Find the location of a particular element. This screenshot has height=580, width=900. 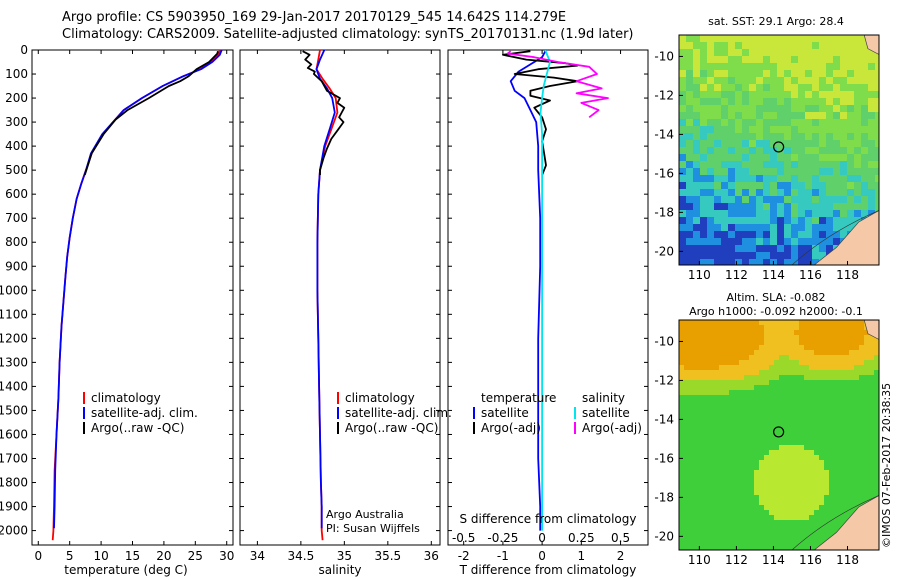

temperature-axis-label: temperature (deg C) is located at coordinates (125, 570).